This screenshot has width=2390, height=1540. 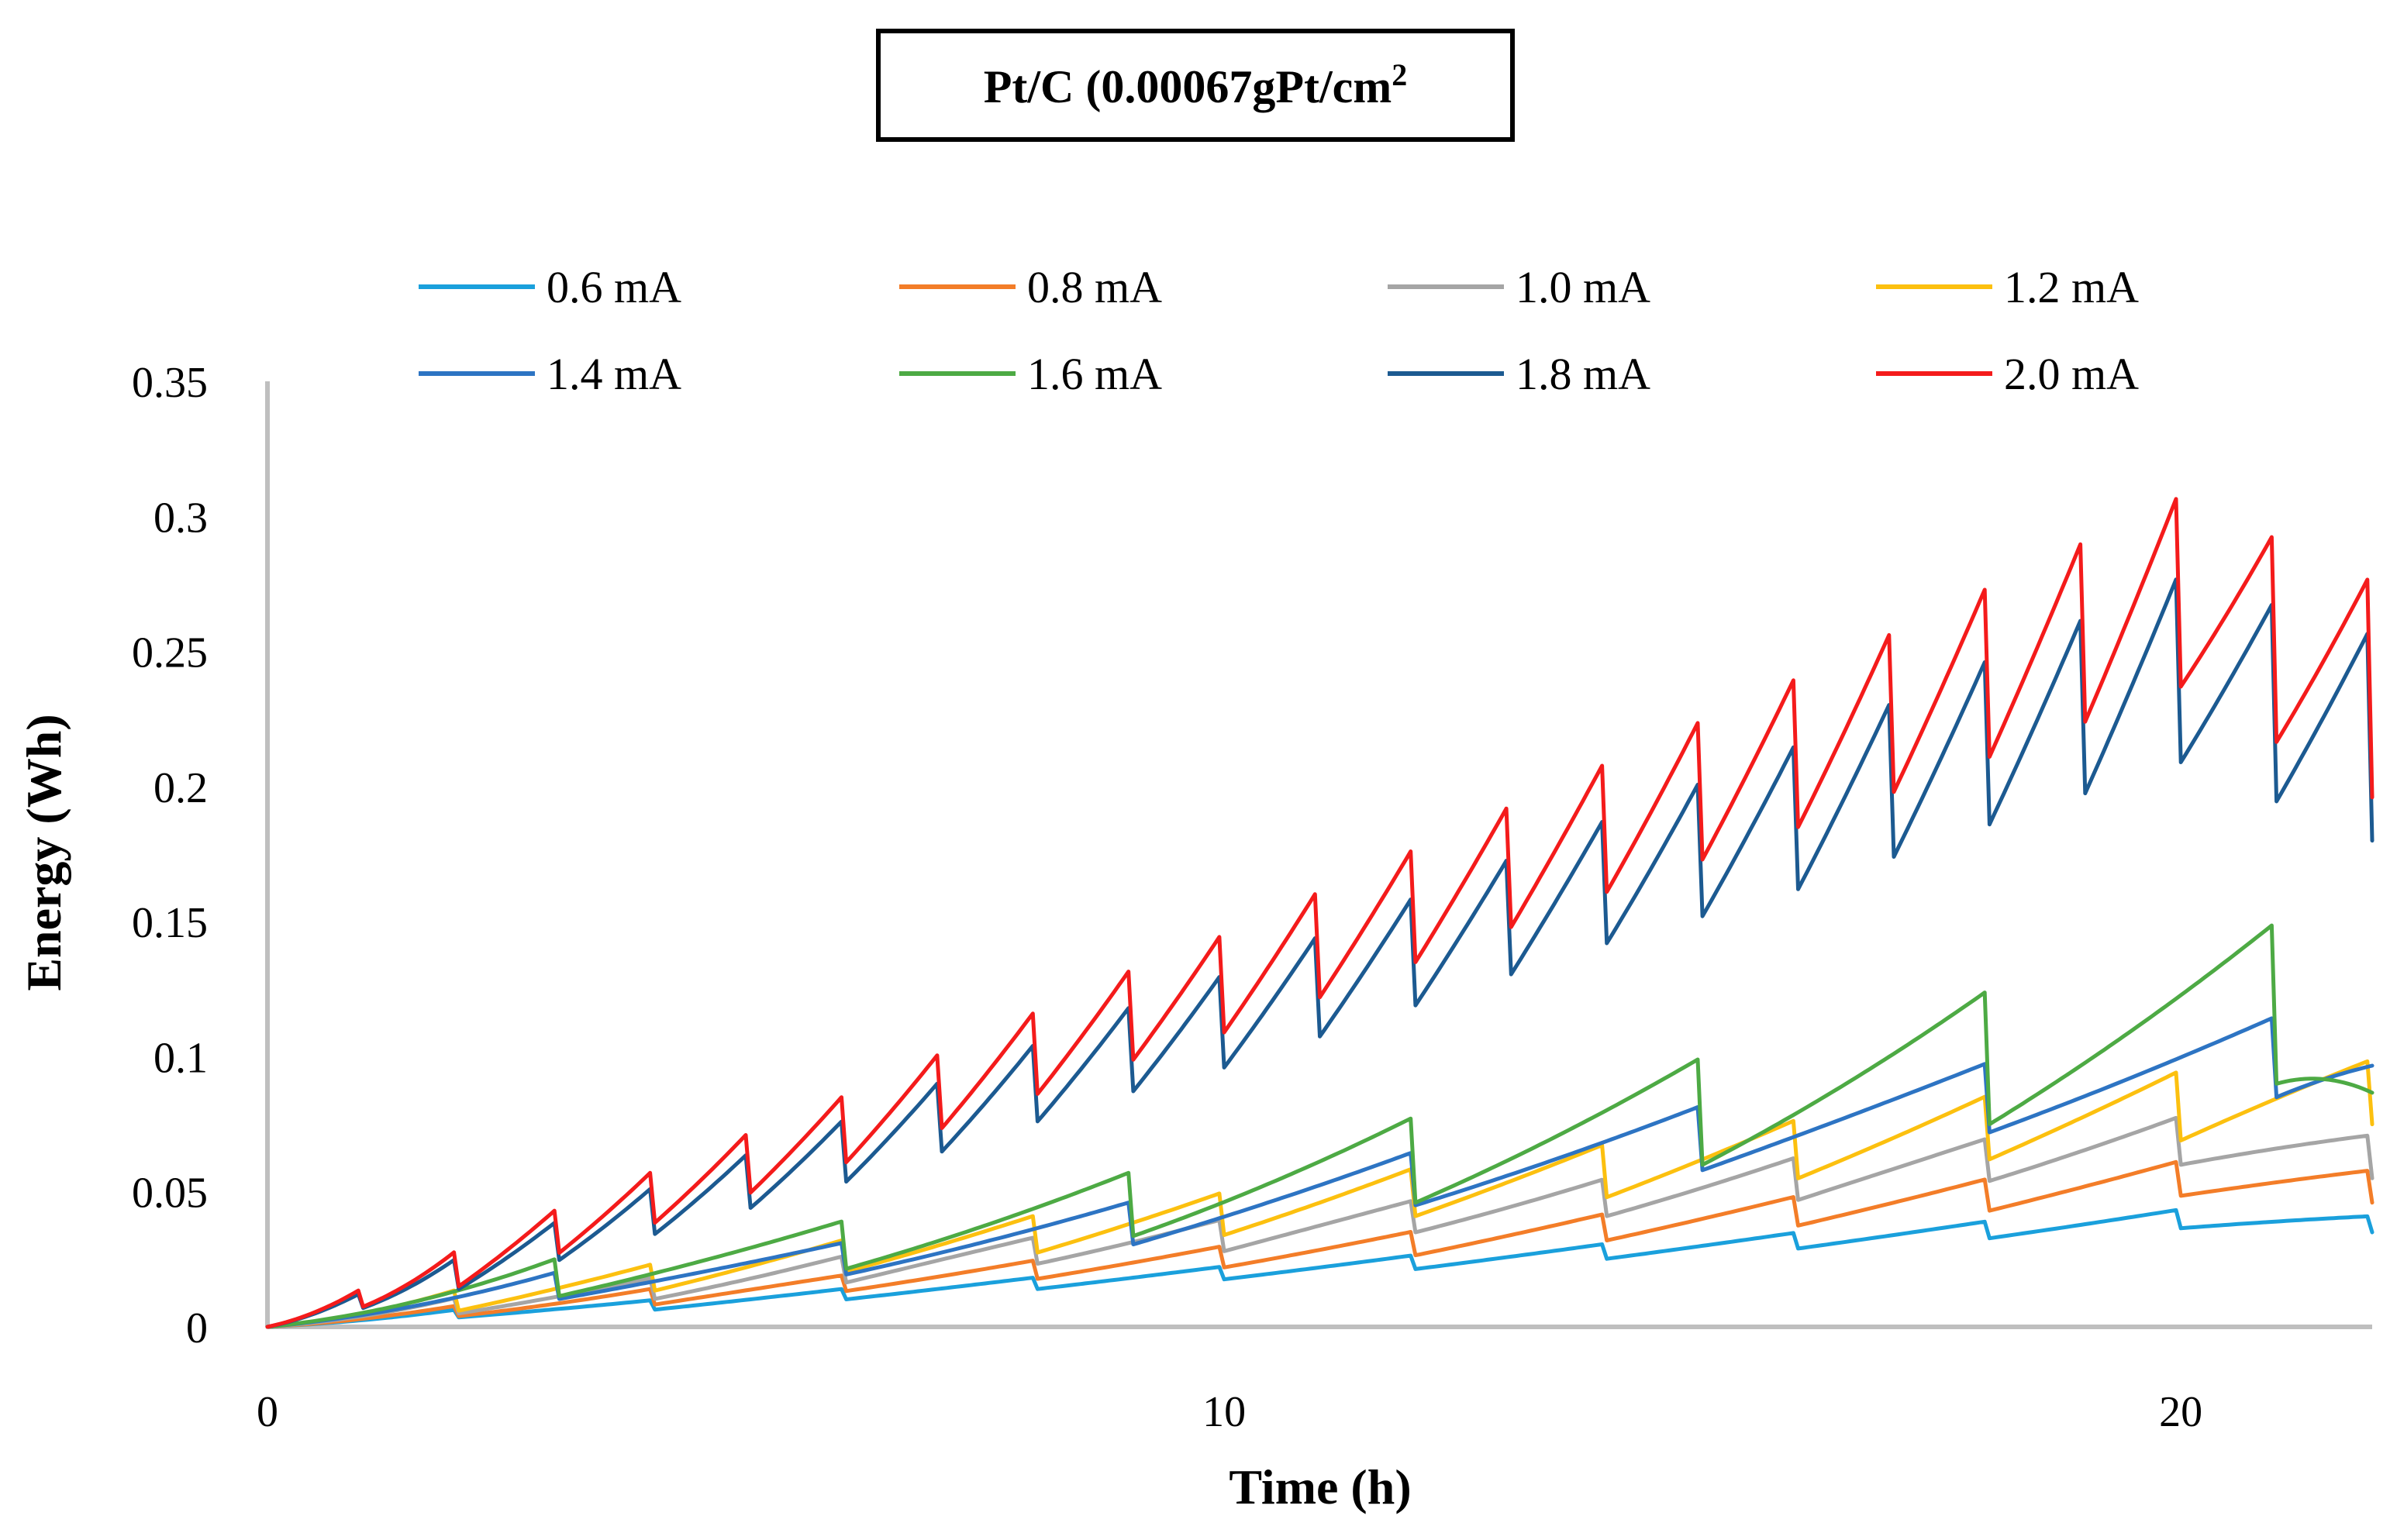 I want to click on y-tick-label: 0.15, so click(x=170, y=923).